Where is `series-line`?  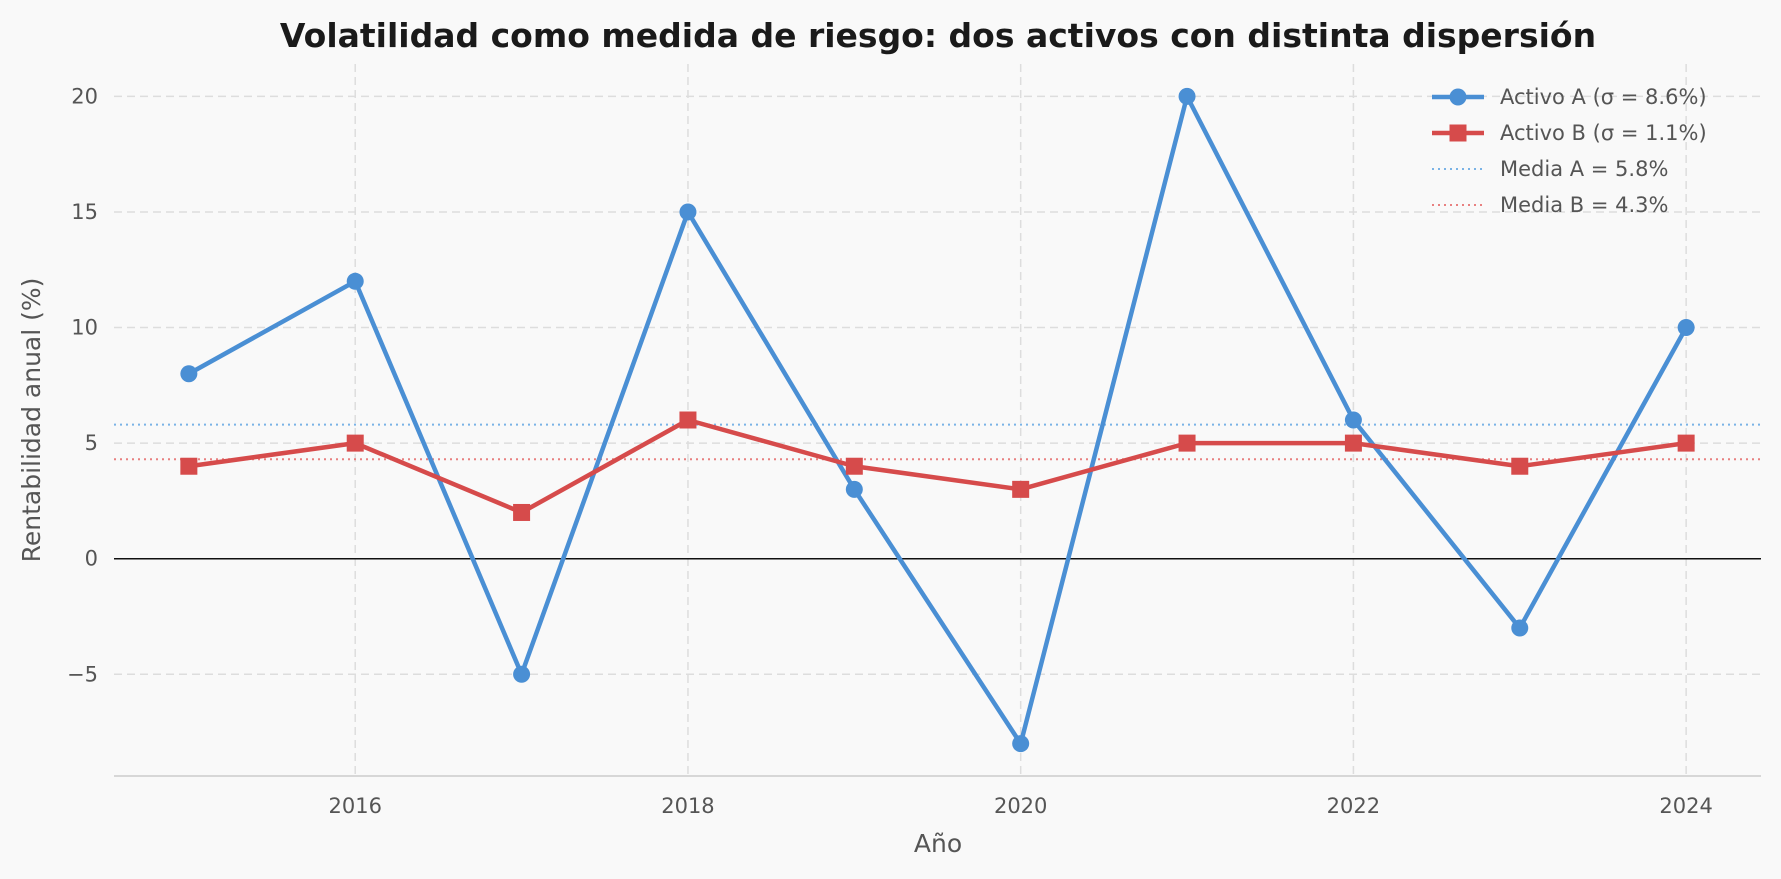
series-line is located at coordinates (937, 466).